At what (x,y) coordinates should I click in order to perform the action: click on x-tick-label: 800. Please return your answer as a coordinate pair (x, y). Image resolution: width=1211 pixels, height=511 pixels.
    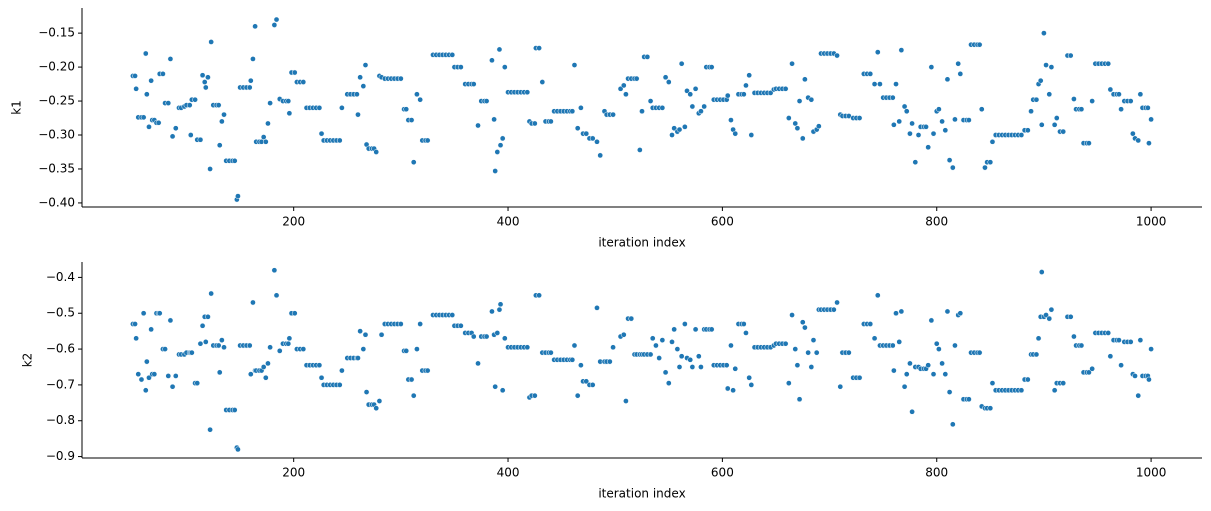
    Looking at the image, I should click on (936, 222).